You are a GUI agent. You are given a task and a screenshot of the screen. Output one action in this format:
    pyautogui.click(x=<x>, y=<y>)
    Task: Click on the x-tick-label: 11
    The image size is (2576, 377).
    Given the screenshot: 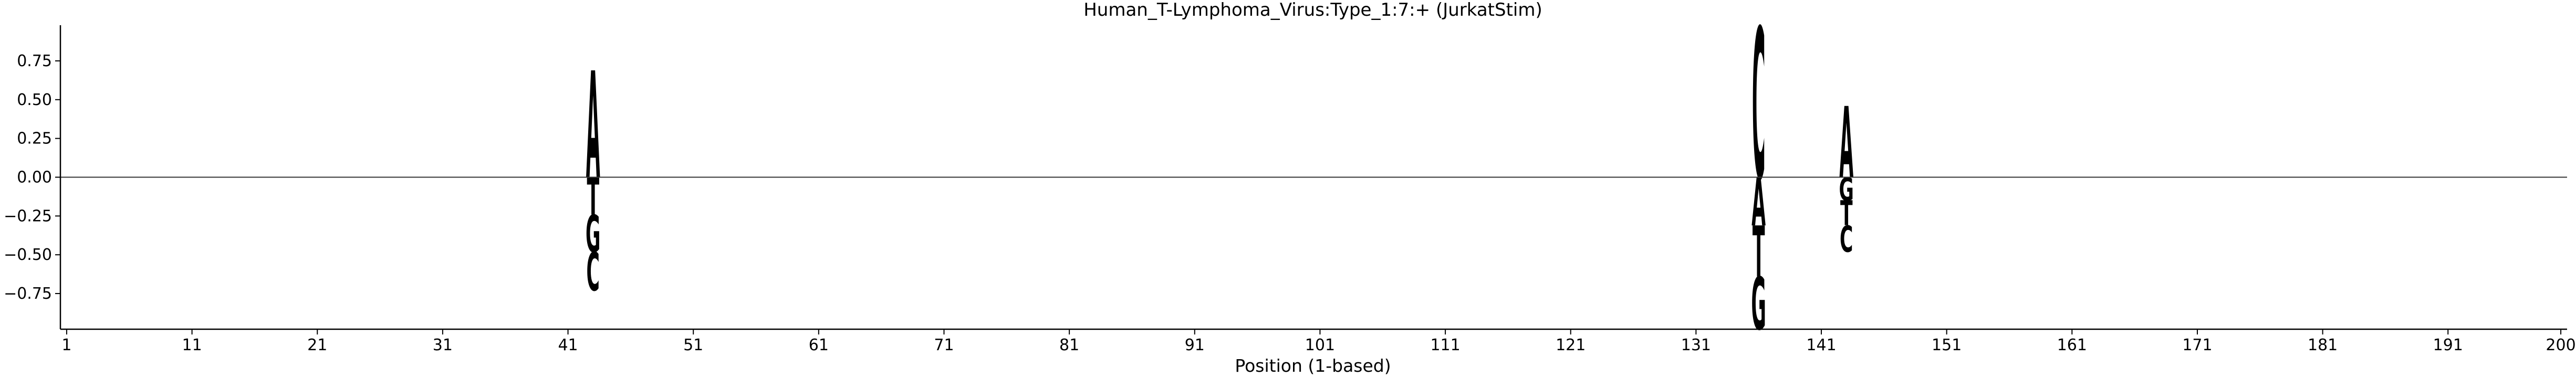 What is the action you would take?
    pyautogui.click(x=192, y=345)
    